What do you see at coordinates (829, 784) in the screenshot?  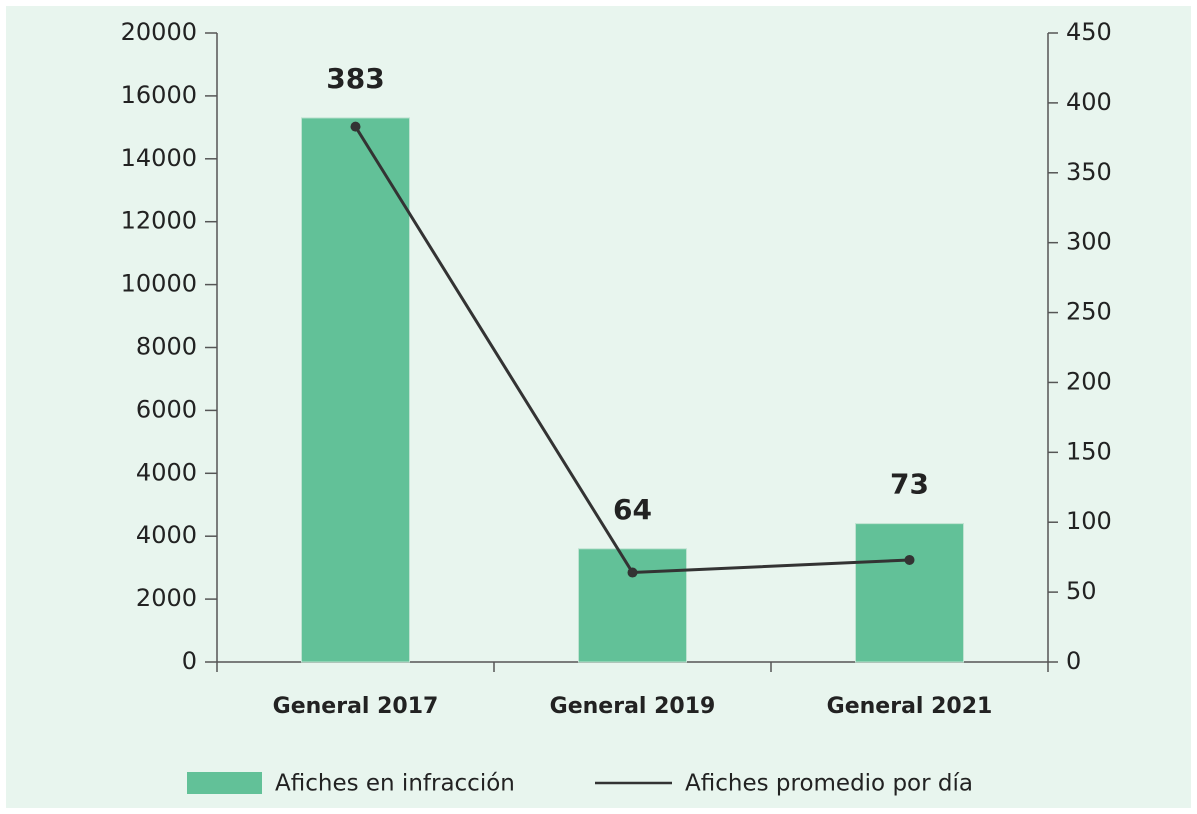 I see `legend-label: Afiches promedio por día` at bounding box center [829, 784].